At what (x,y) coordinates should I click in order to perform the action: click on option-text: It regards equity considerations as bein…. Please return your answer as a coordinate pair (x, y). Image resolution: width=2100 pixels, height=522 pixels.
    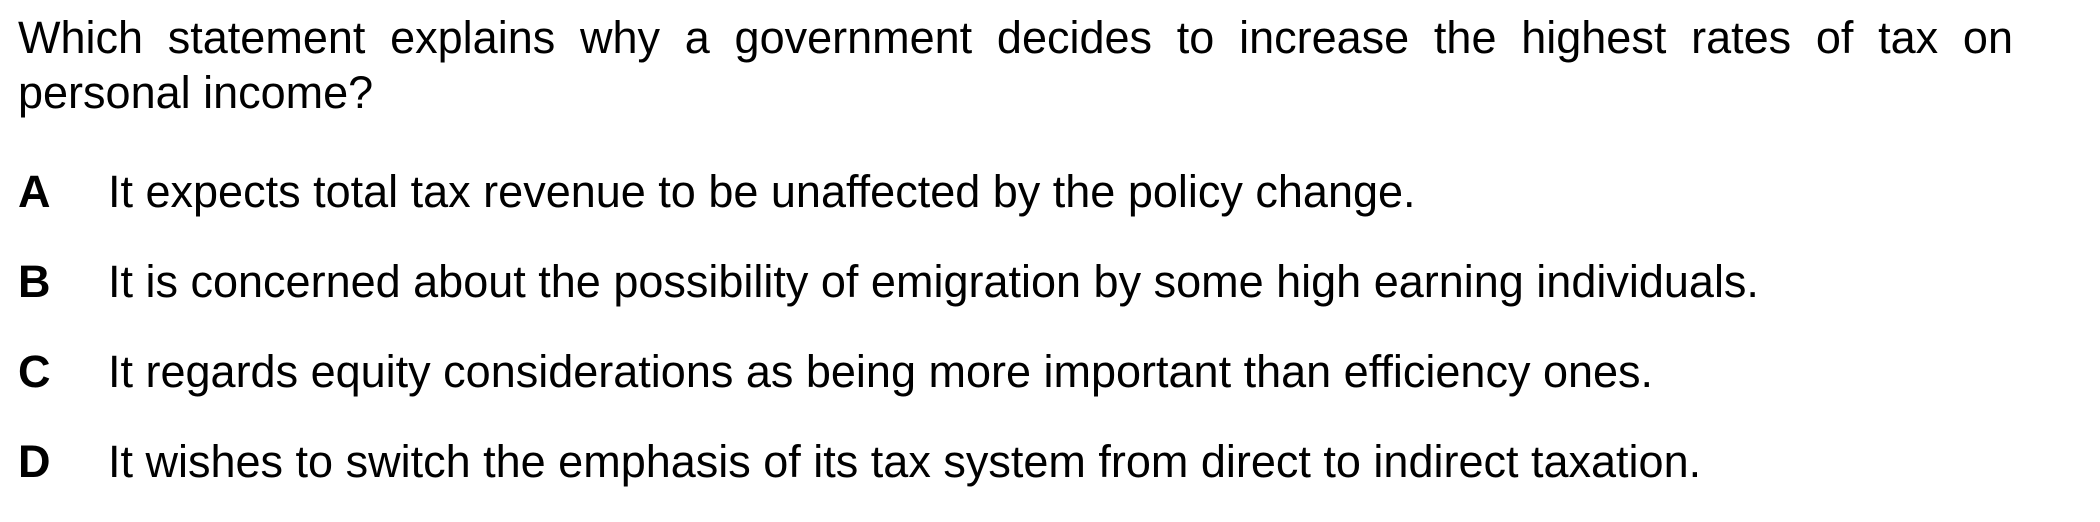
    Looking at the image, I should click on (881, 371).